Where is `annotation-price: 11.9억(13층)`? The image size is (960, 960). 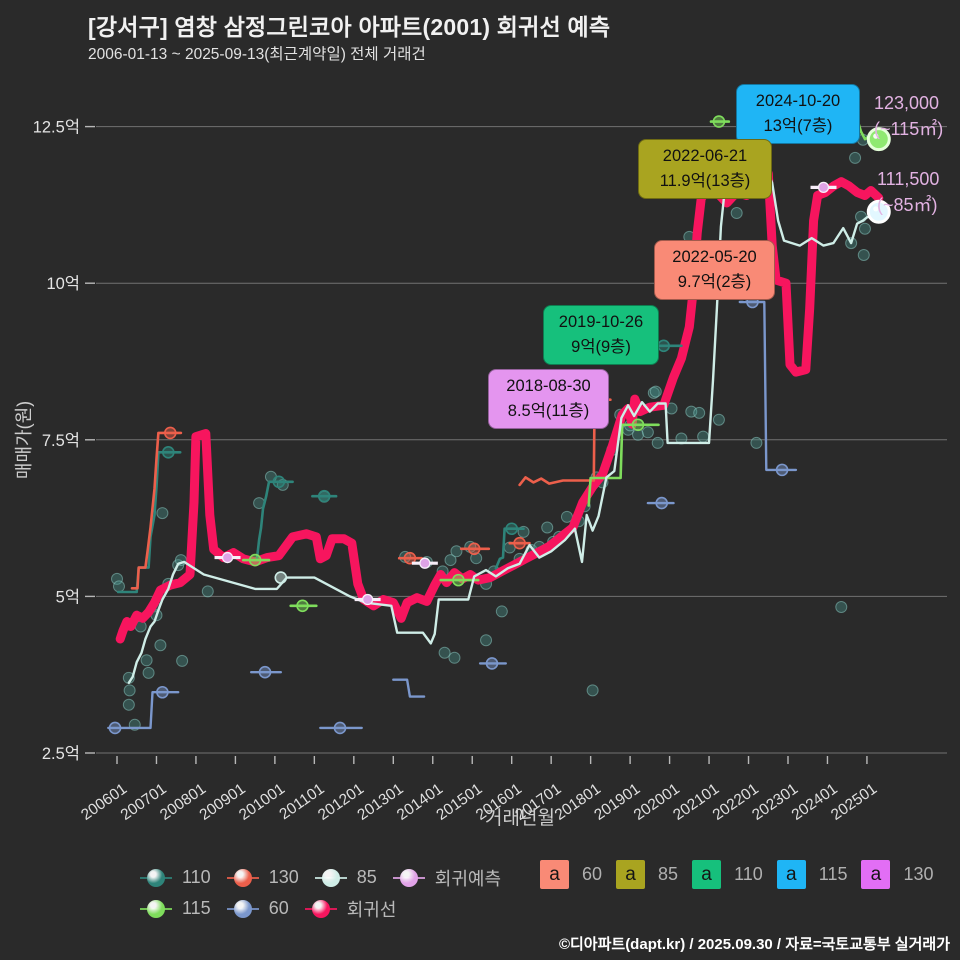 annotation-price: 11.9억(13층) is located at coordinates (705, 180).